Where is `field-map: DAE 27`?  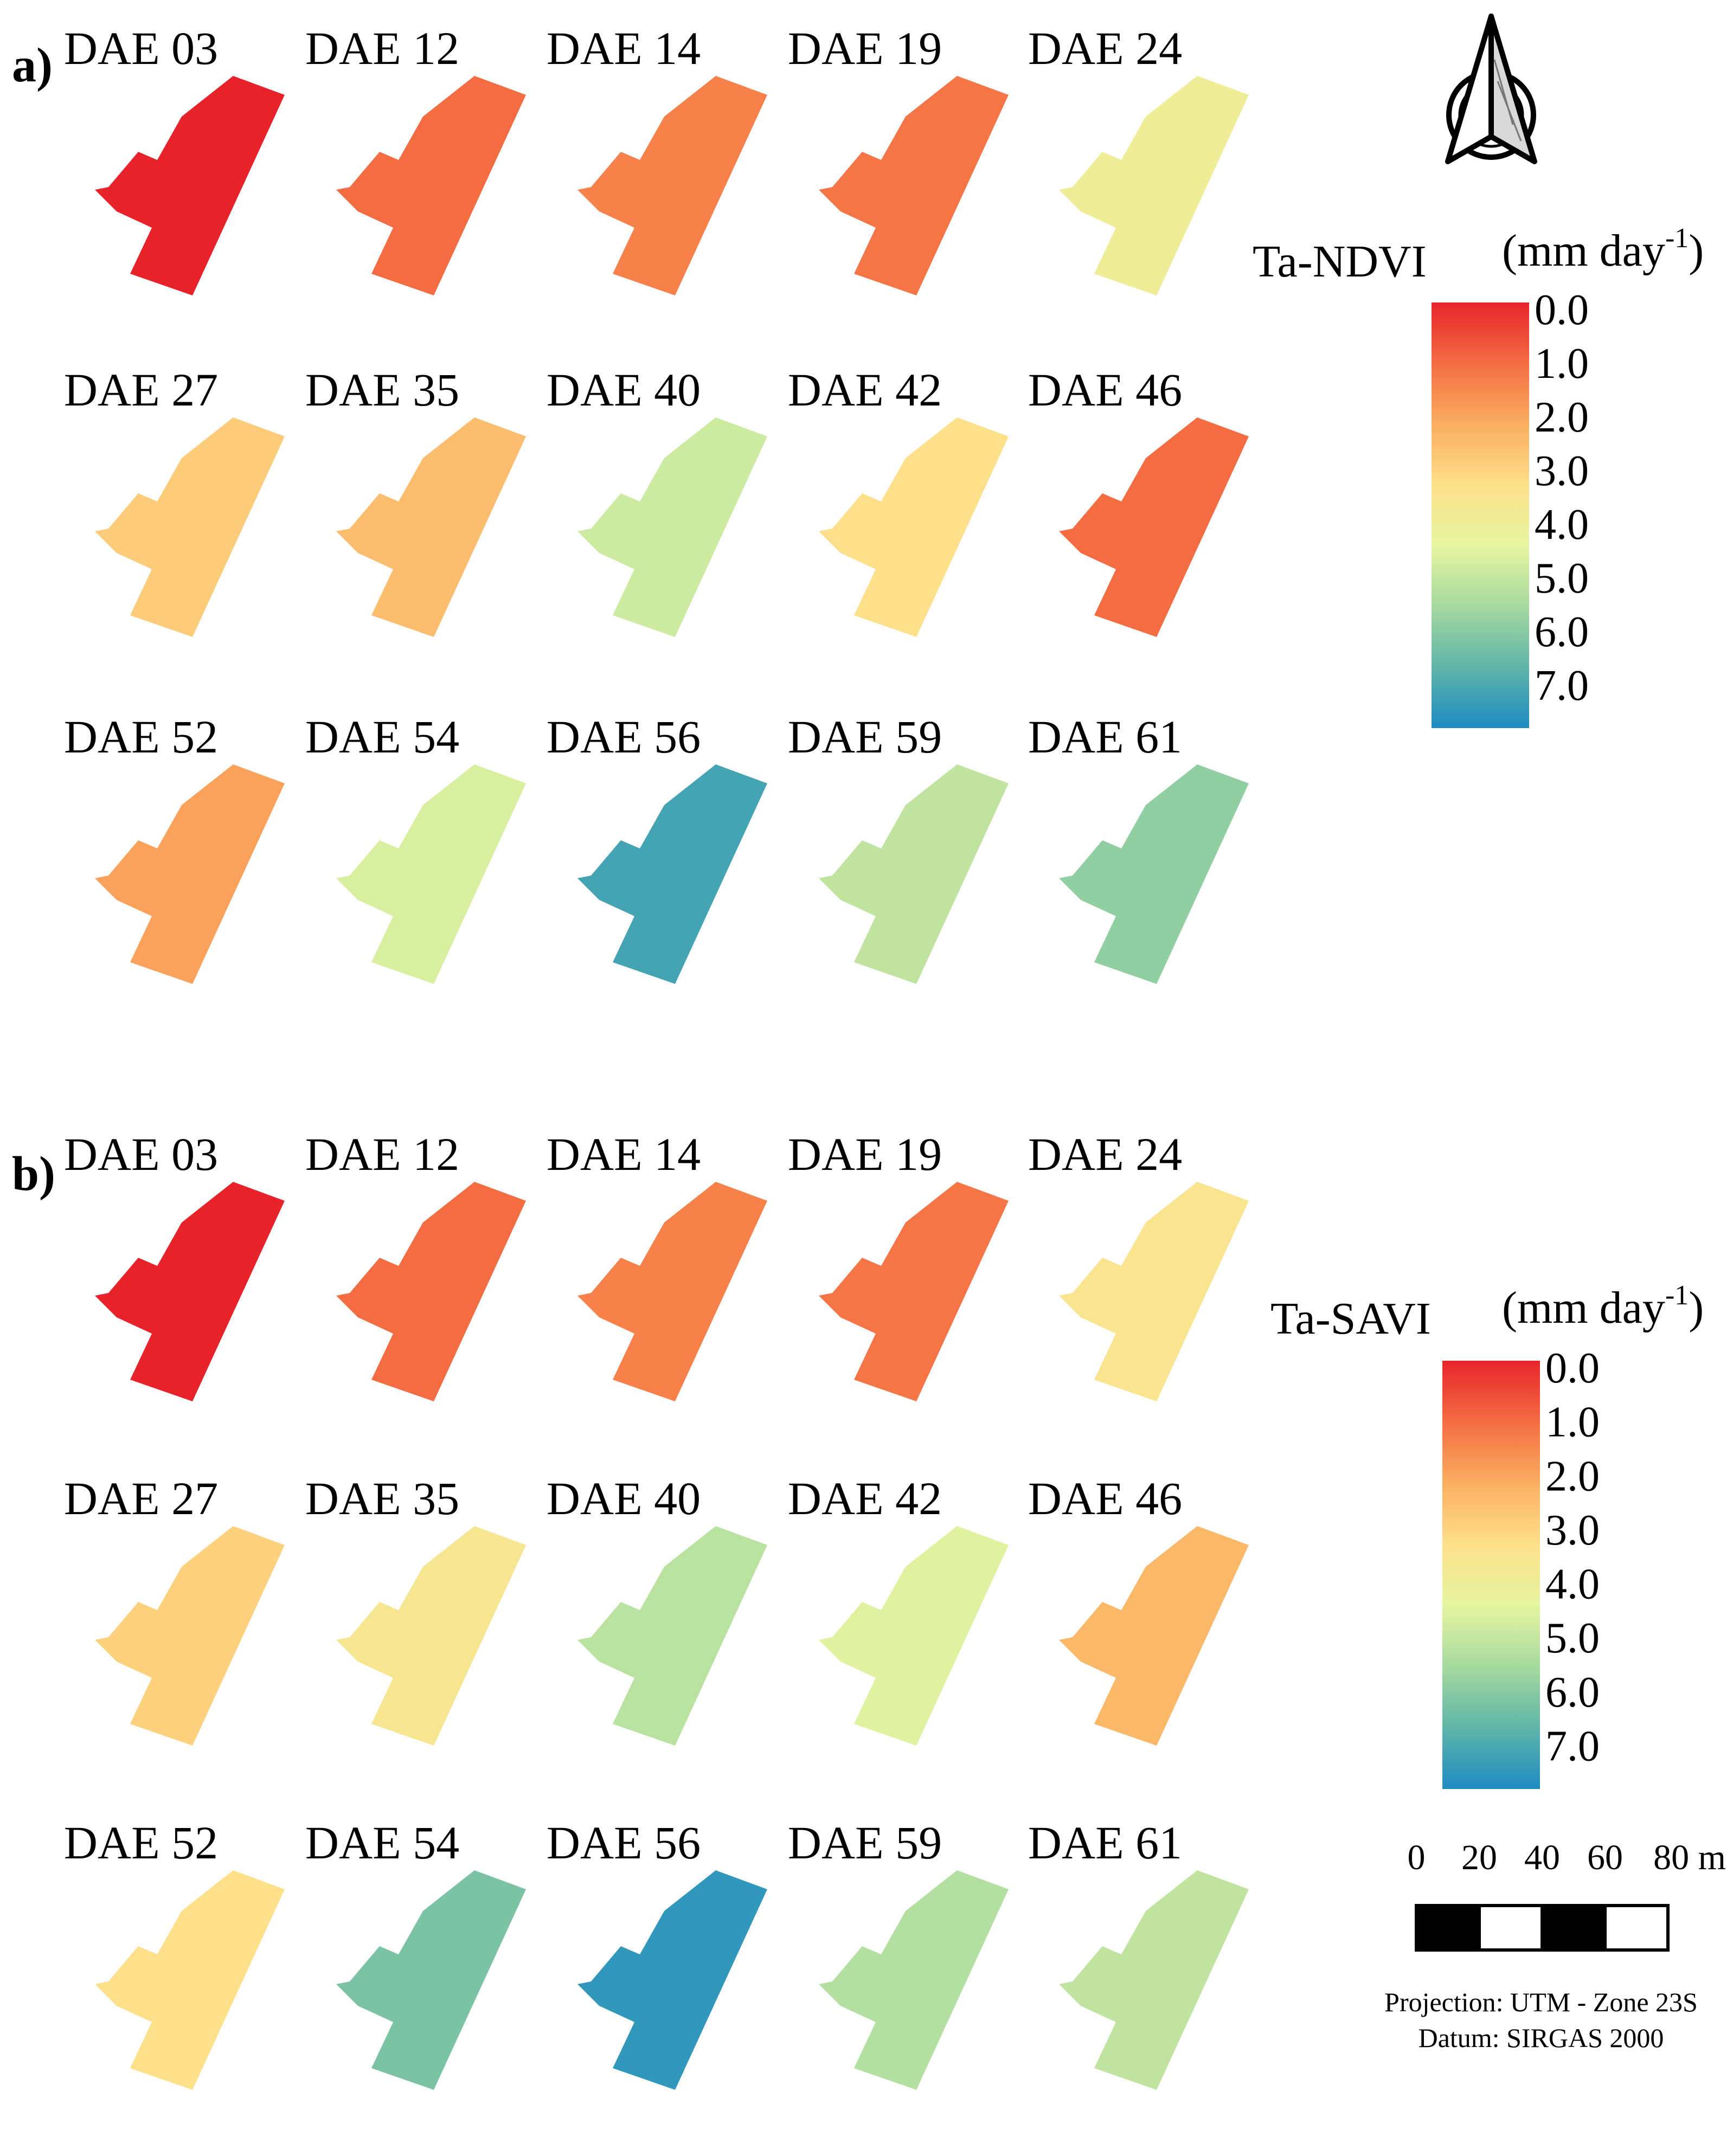 field-map: DAE 27 is located at coordinates (174, 501).